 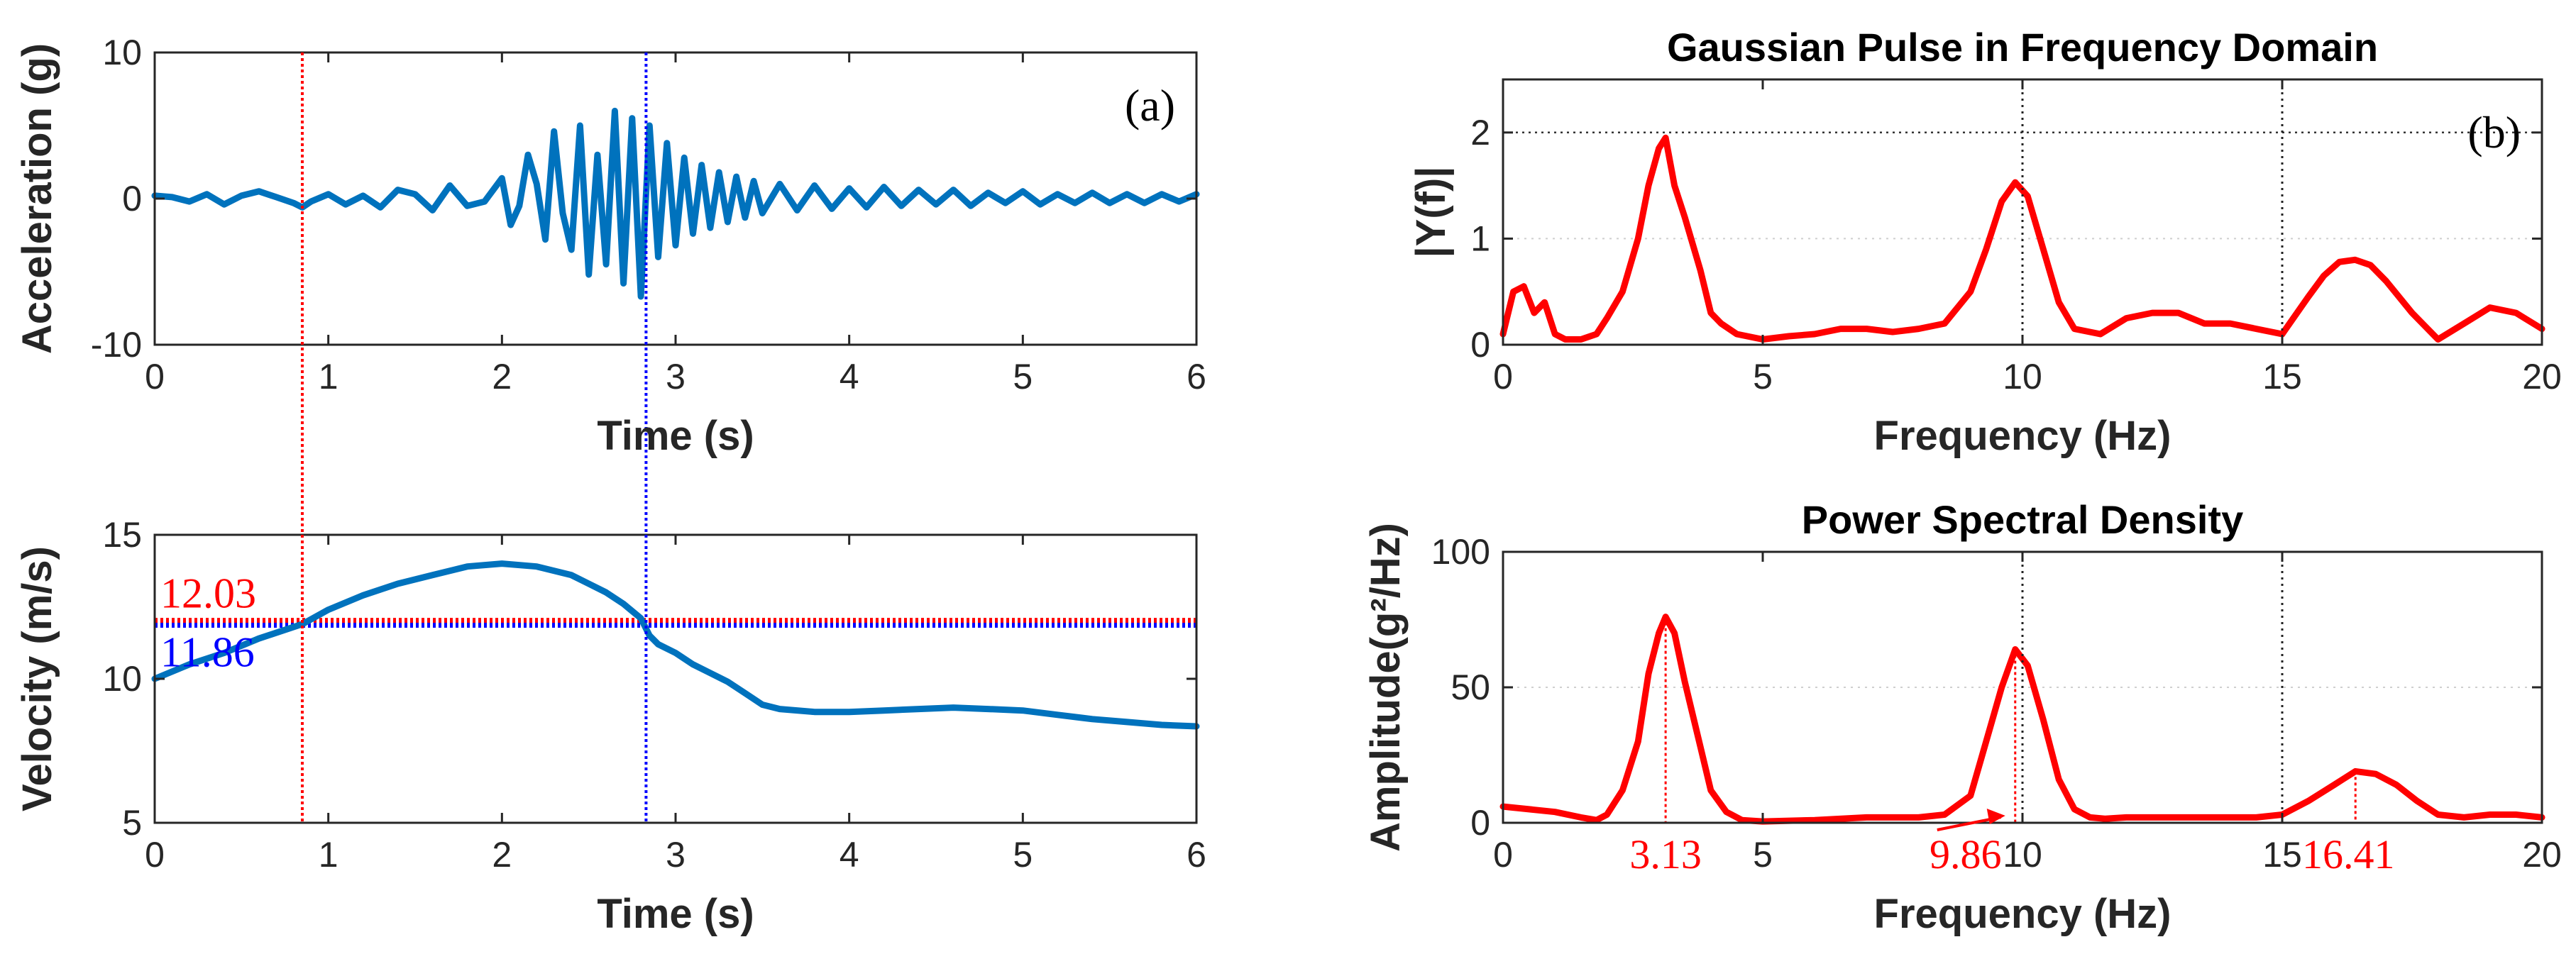 I want to click on psd-peak-arrow-head, so click(x=1995, y=817).